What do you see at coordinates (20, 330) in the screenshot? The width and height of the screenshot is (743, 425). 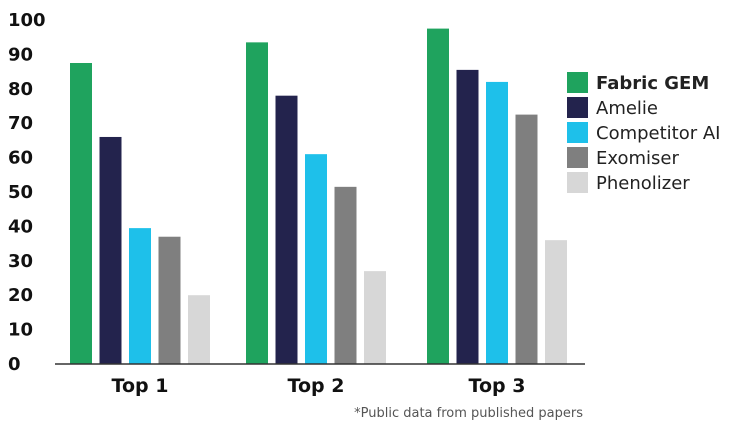 I see `y-tick-label: 10` at bounding box center [20, 330].